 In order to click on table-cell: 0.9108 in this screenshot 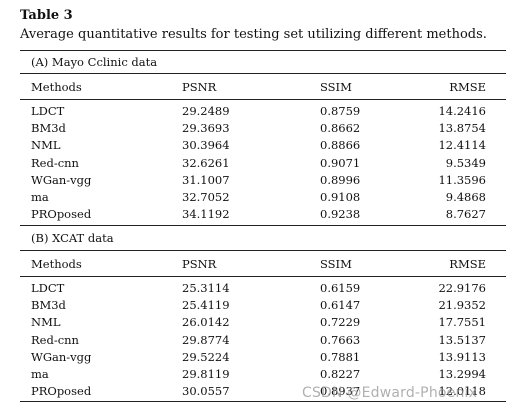, I will do `click(340, 197)`.